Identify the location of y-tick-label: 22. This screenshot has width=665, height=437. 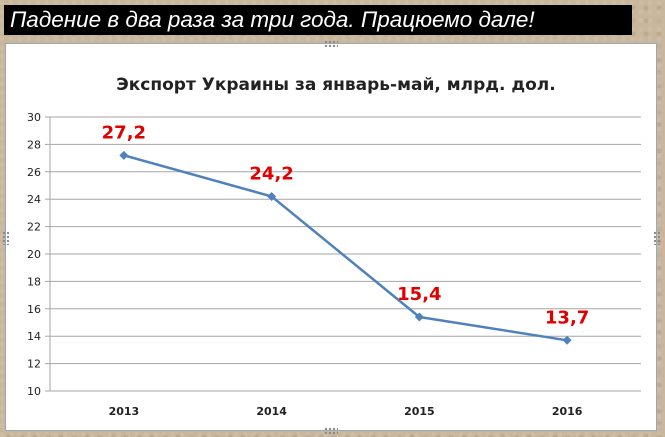
(34, 227).